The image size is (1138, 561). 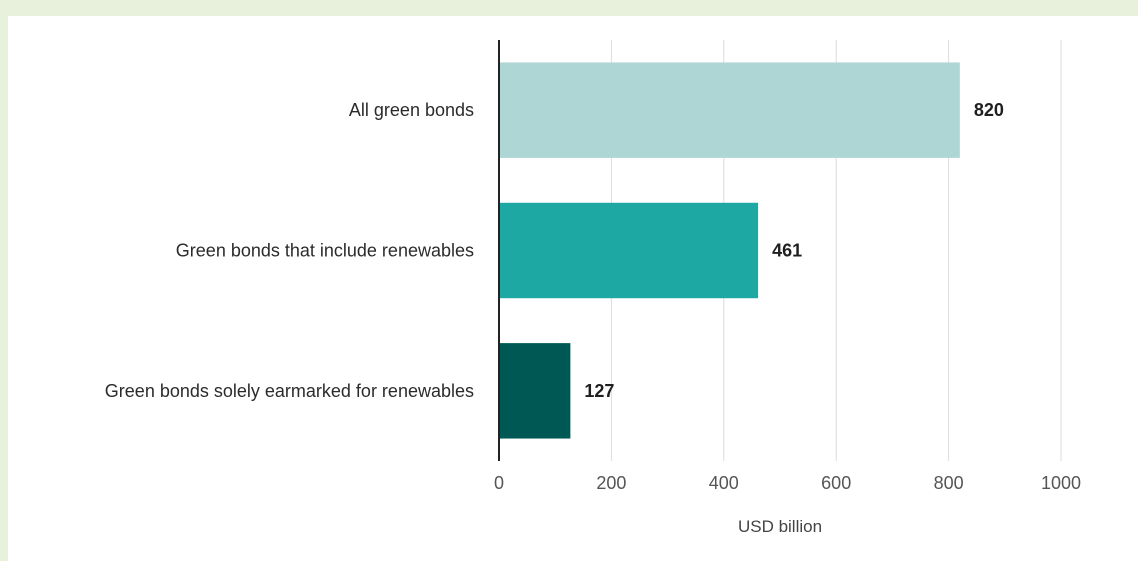 I want to click on value-label: 820, so click(x=989, y=110).